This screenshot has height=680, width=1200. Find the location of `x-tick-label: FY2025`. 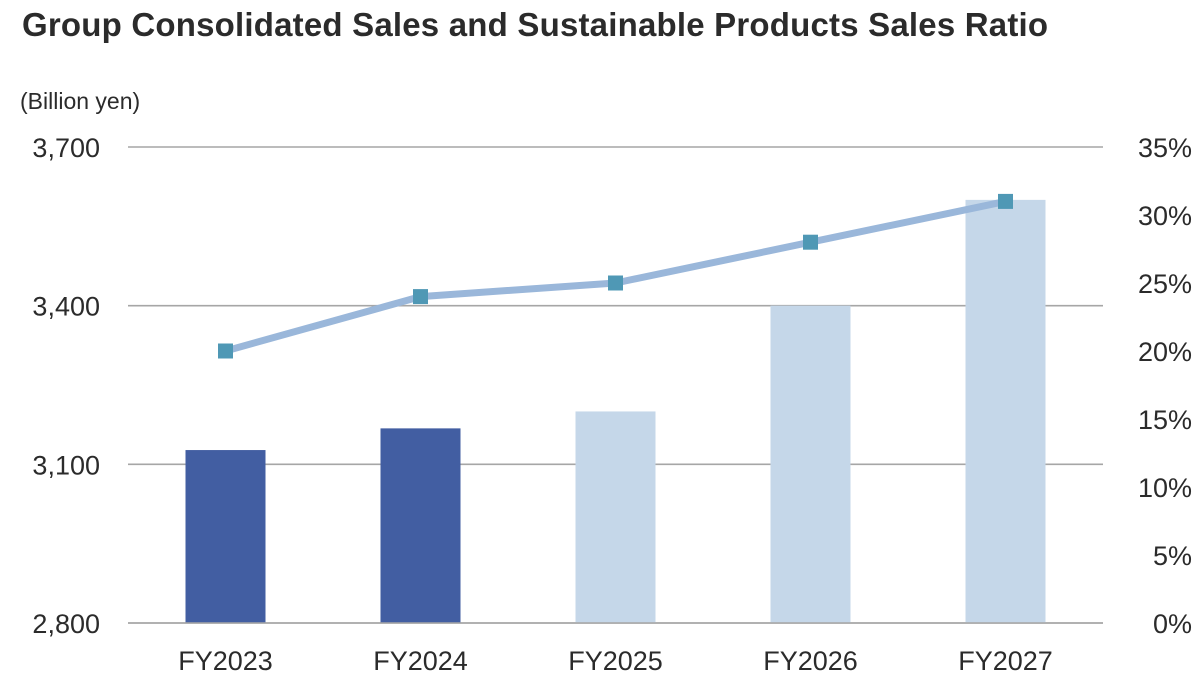

x-tick-label: FY2025 is located at coordinates (615, 661).